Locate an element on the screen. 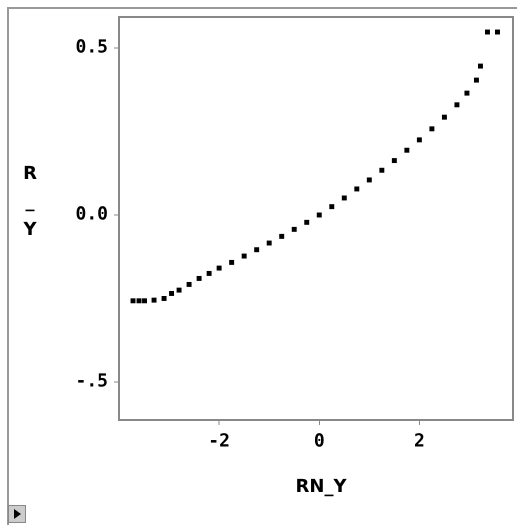 The image size is (517, 525). y-tick-label: 0.0 is located at coordinates (91, 214).